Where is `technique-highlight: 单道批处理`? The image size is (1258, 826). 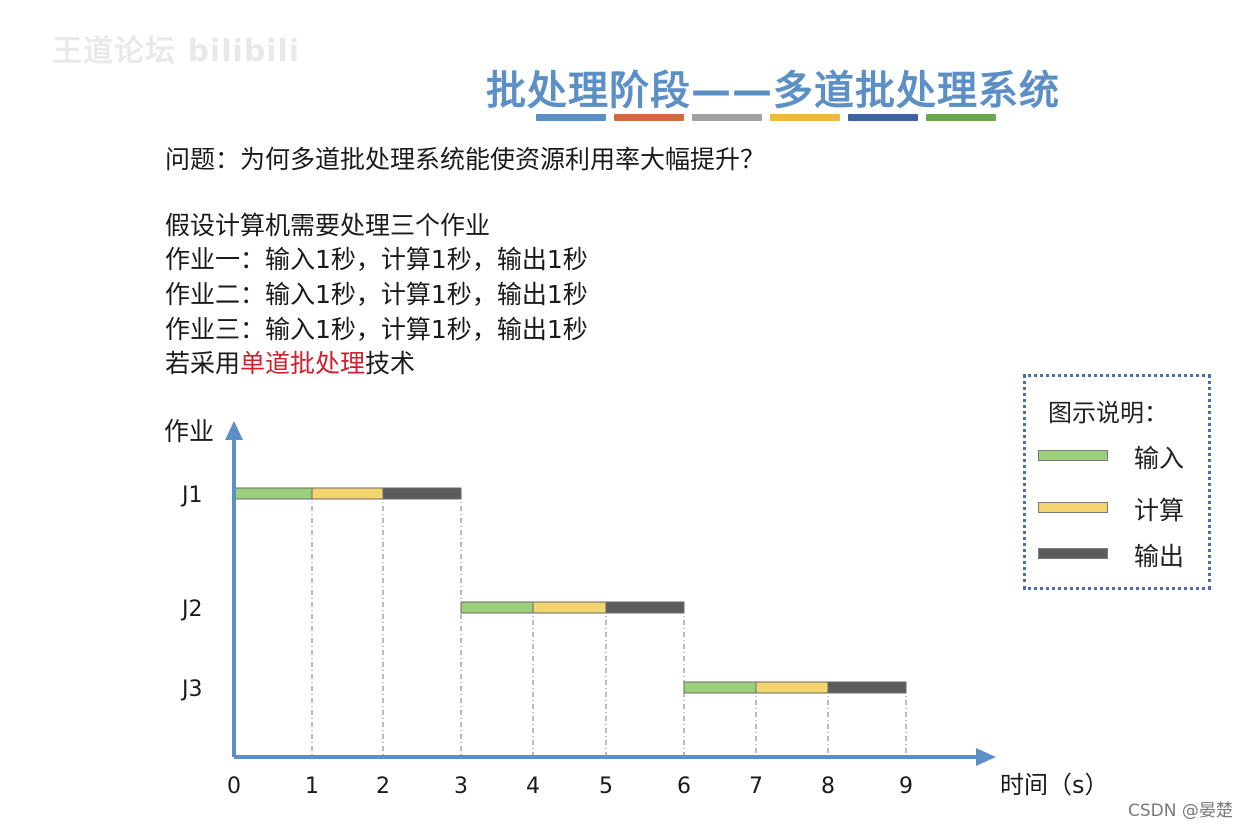
technique-highlight: 单道批处理 is located at coordinates (303, 363).